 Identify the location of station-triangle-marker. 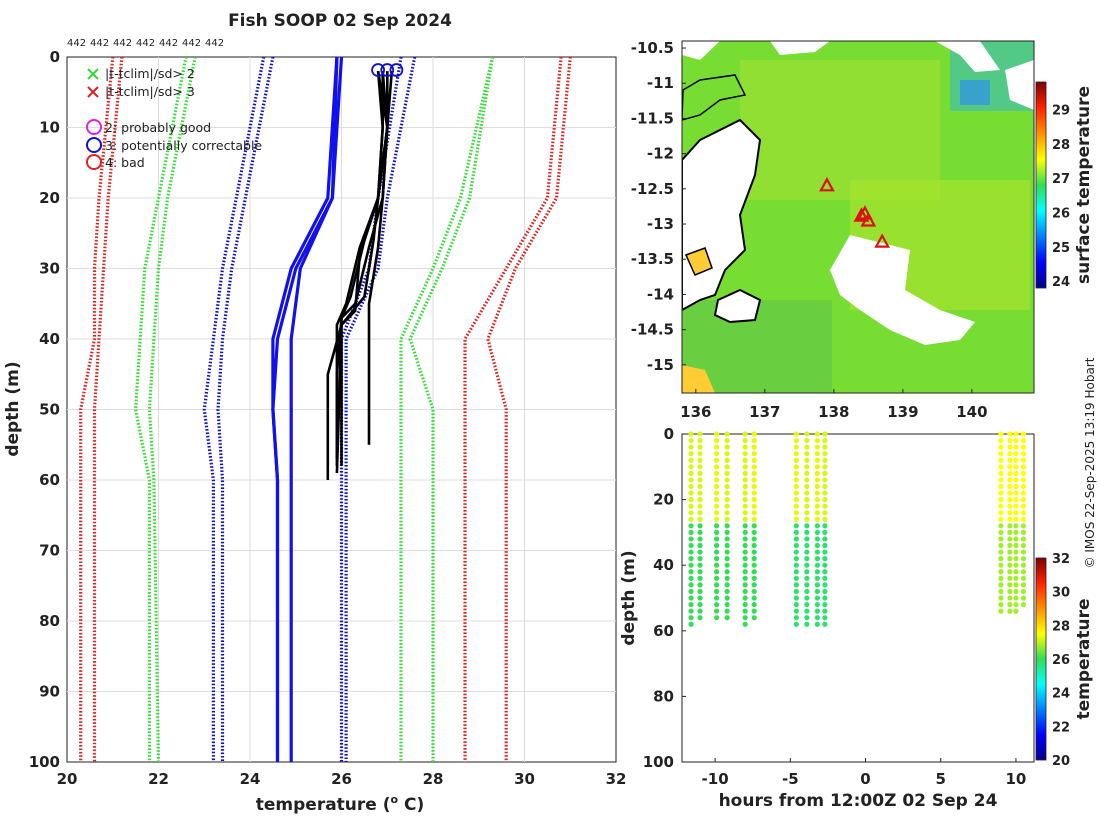
(868, 219).